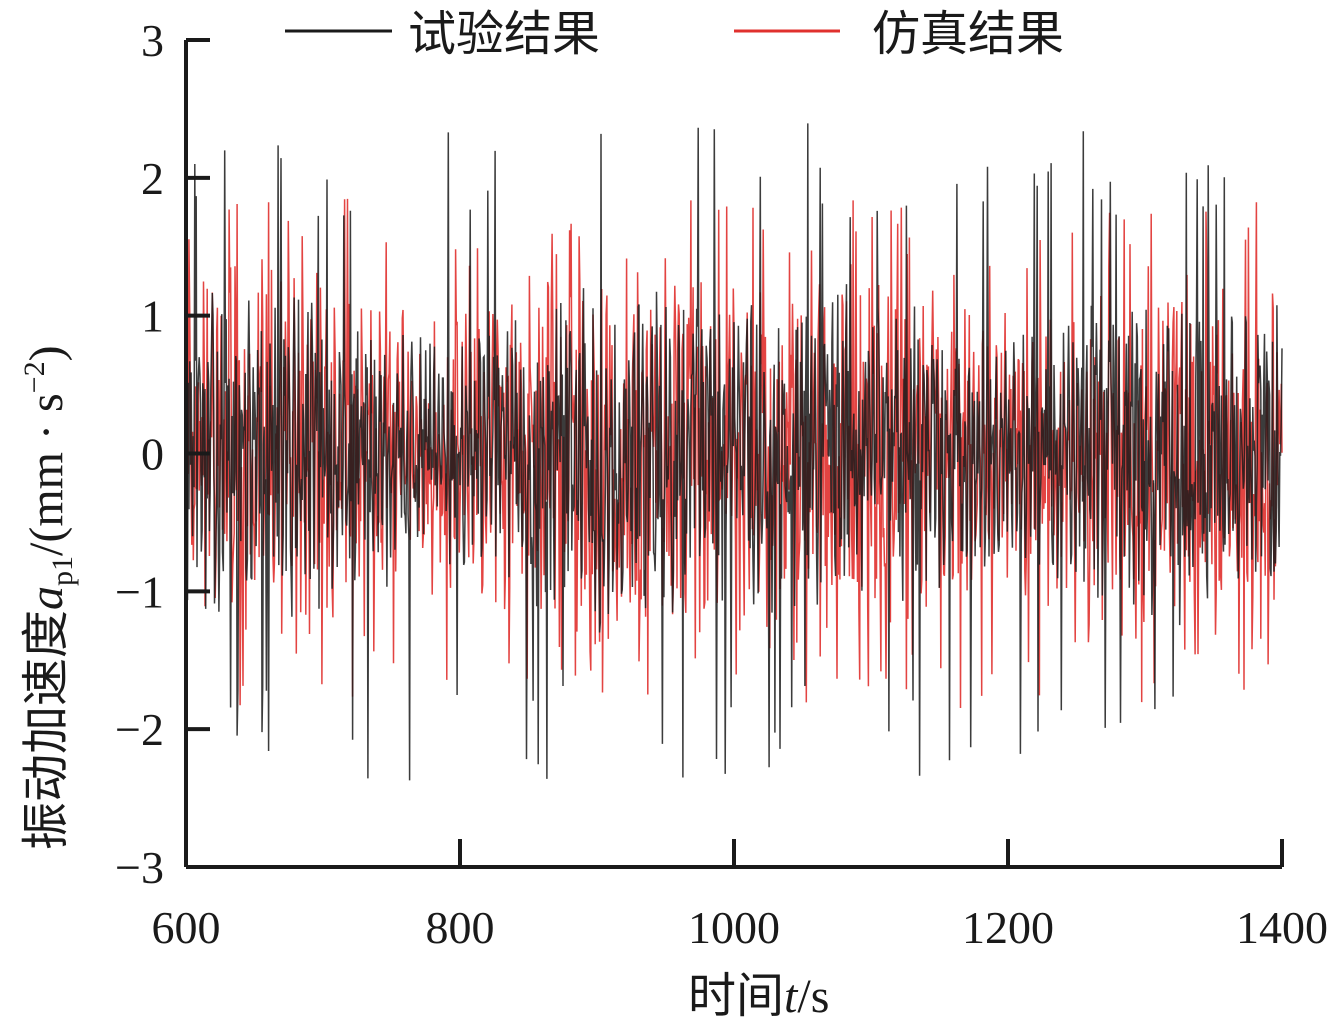  Describe the element at coordinates (968, 34) in the screenshot. I see `legend-label-simulation: 仿真结果` at that location.